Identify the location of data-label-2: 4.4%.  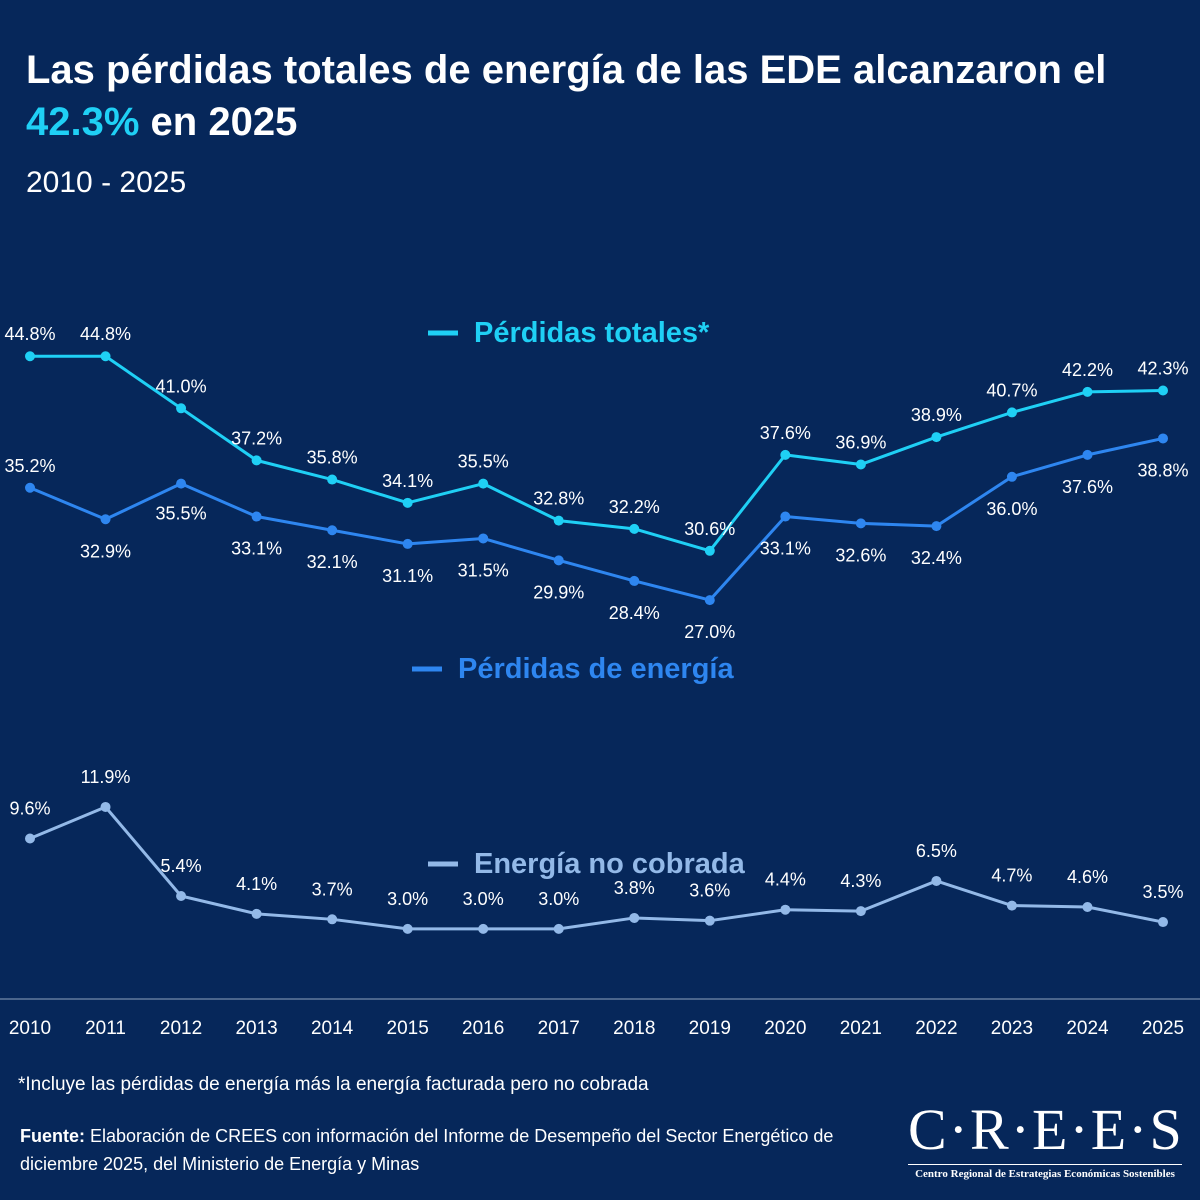
(785, 880).